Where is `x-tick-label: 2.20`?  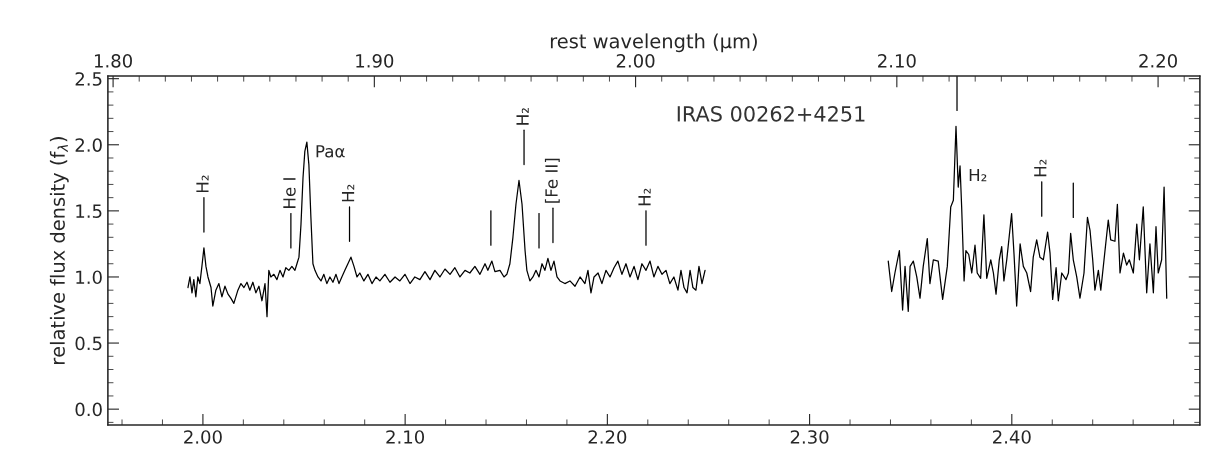 x-tick-label: 2.20 is located at coordinates (607, 437).